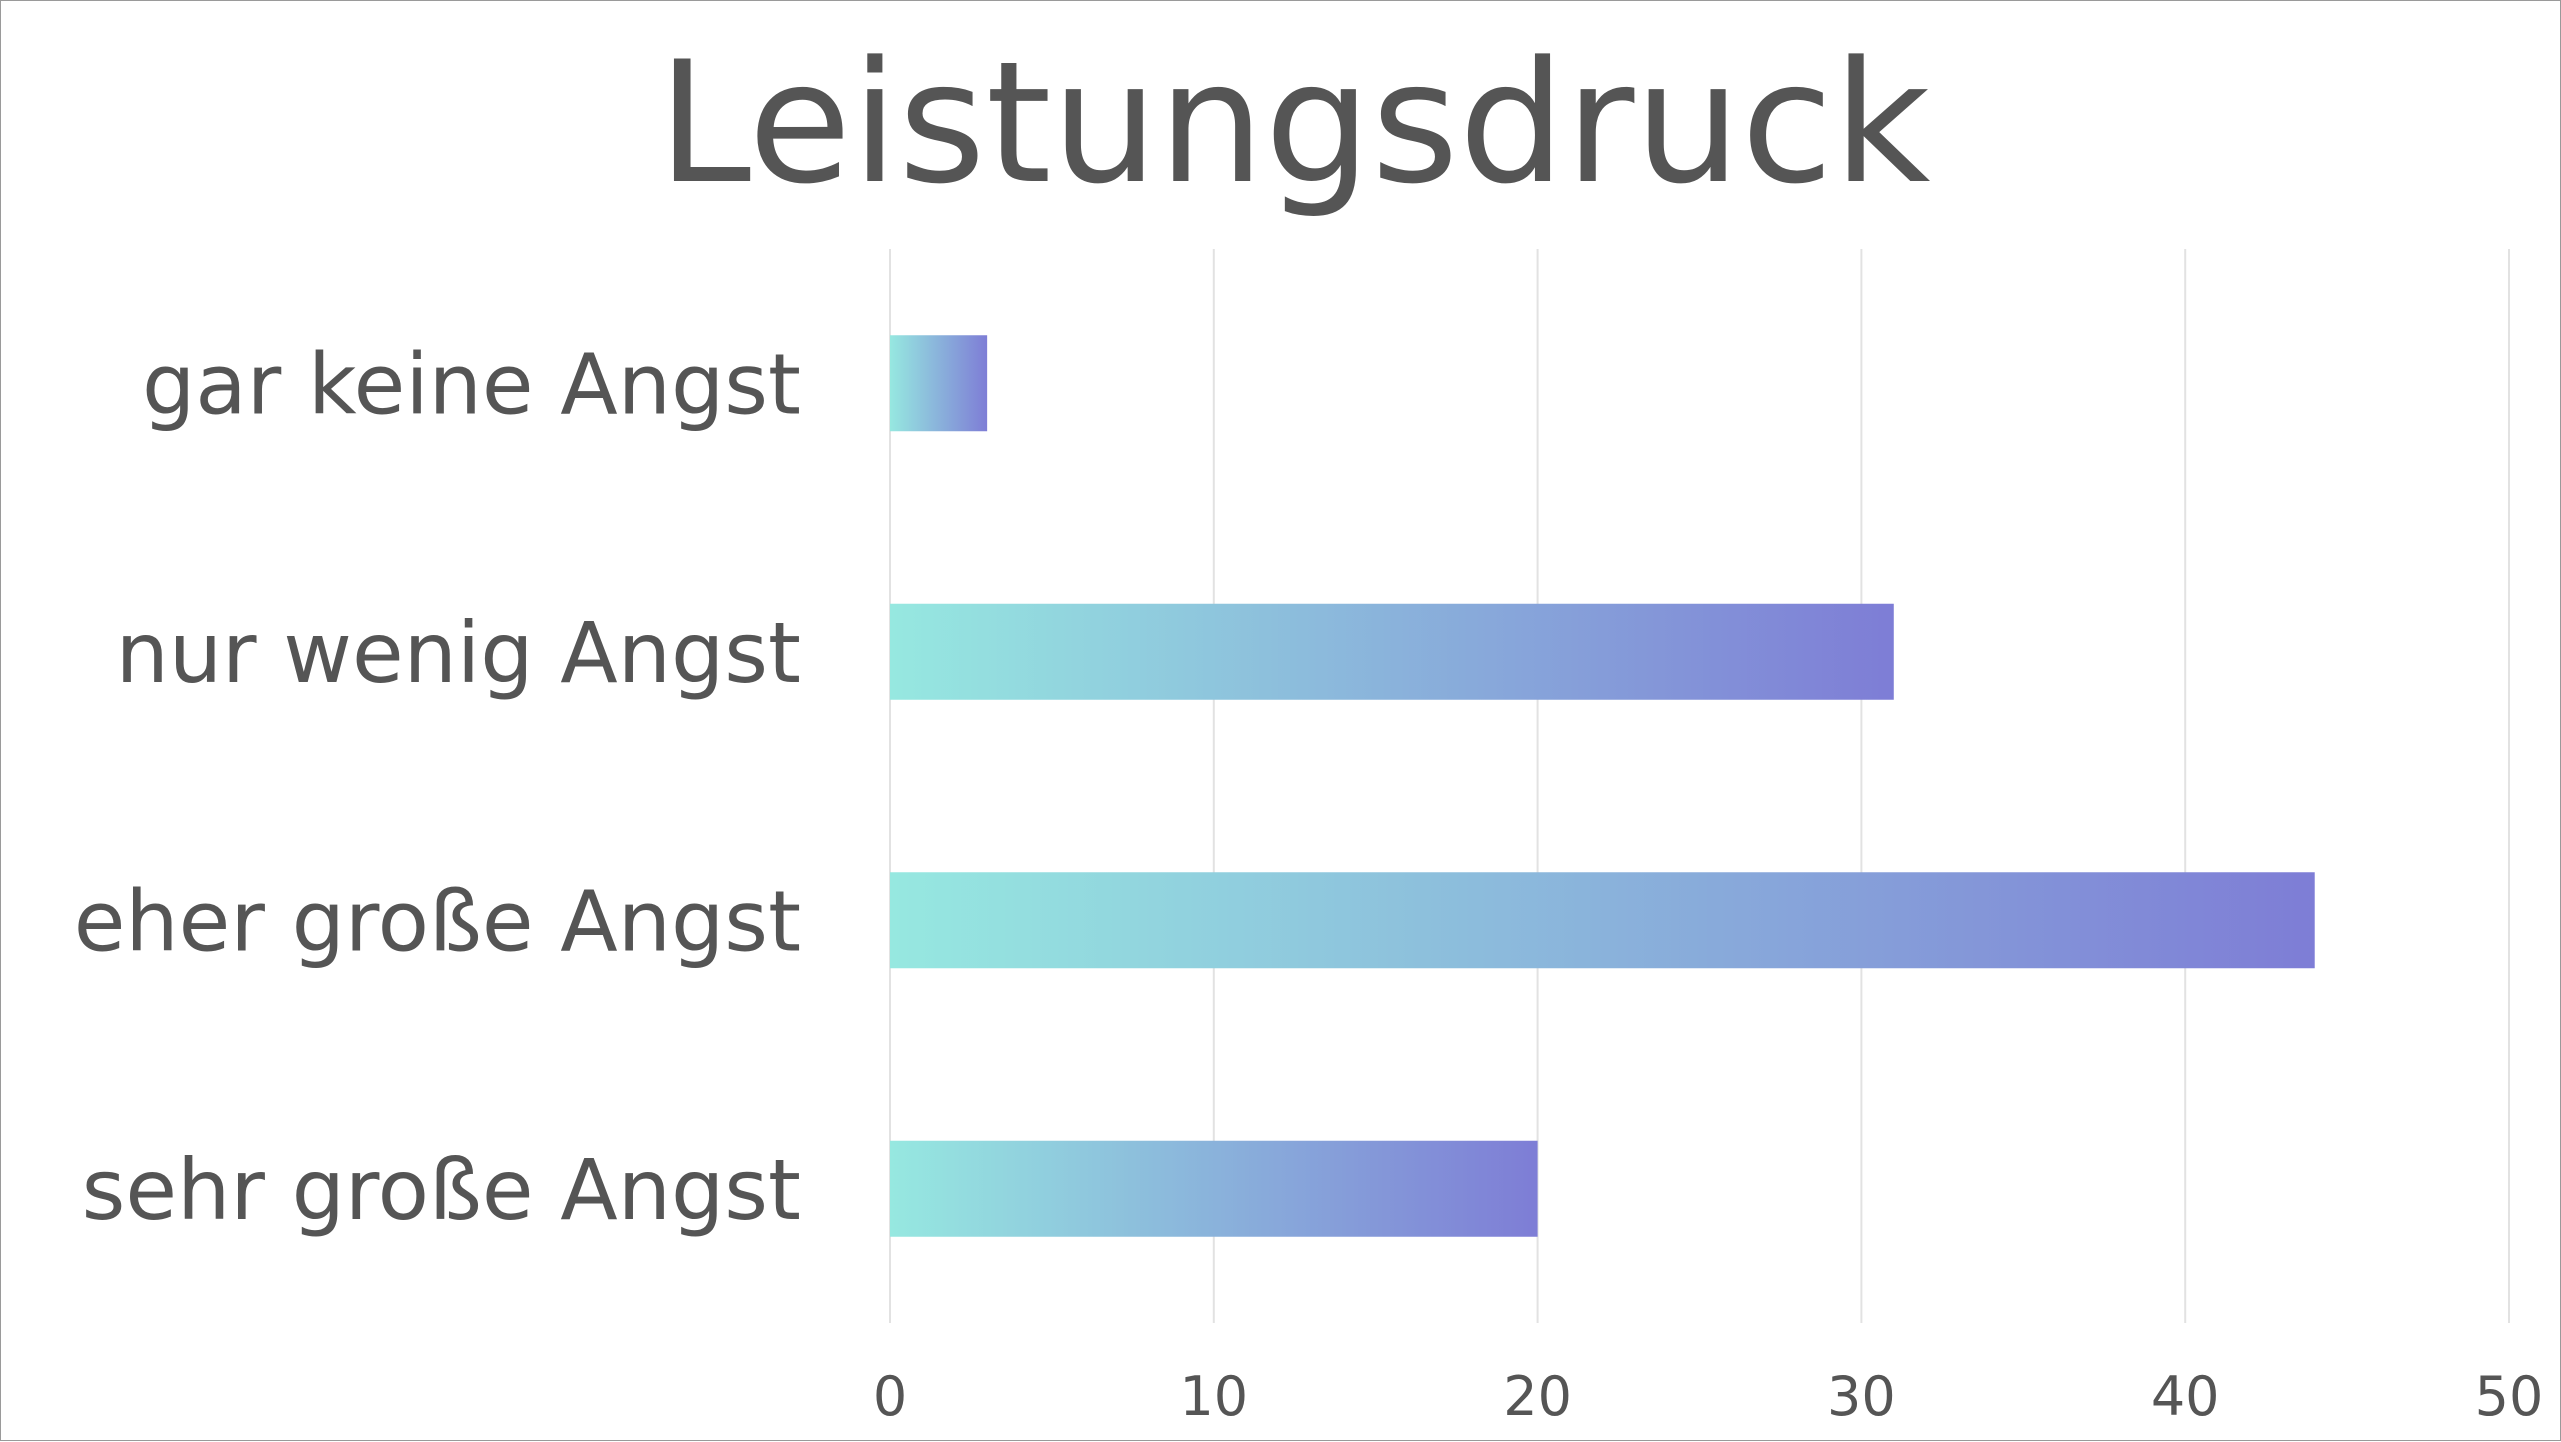 This screenshot has width=2561, height=1442. What do you see at coordinates (471, 384) in the screenshot?
I see `category-label: gar keine Angst` at bounding box center [471, 384].